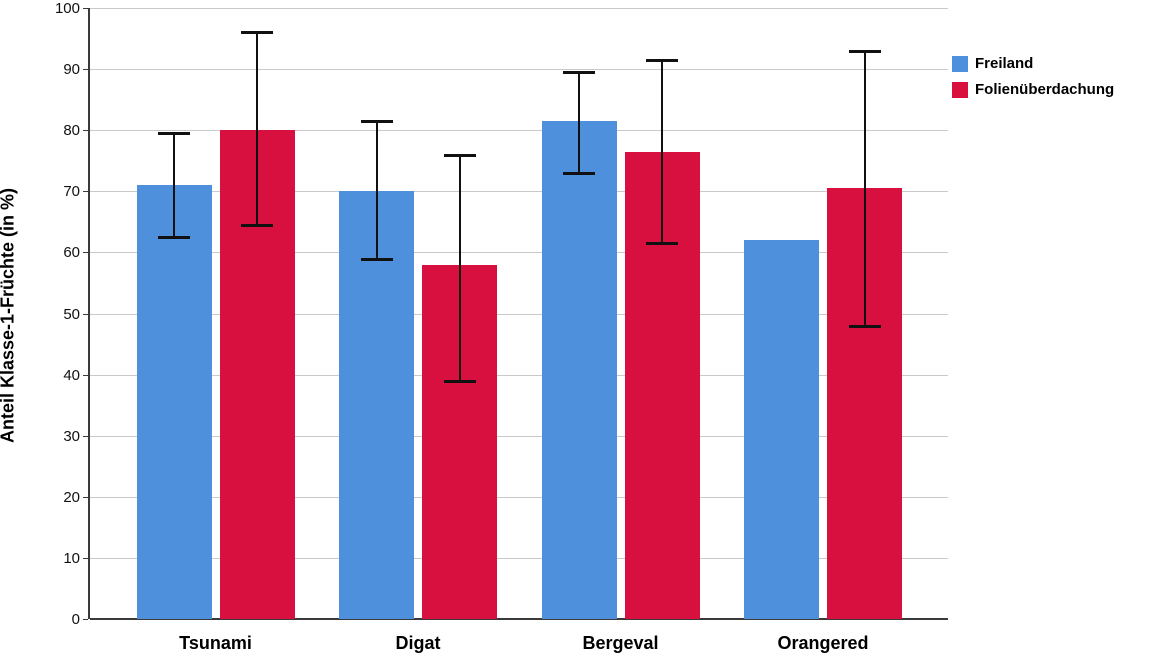 The width and height of the screenshot is (1162, 660). What do you see at coordinates (67, 8) in the screenshot?
I see `y-tick-label: 100` at bounding box center [67, 8].